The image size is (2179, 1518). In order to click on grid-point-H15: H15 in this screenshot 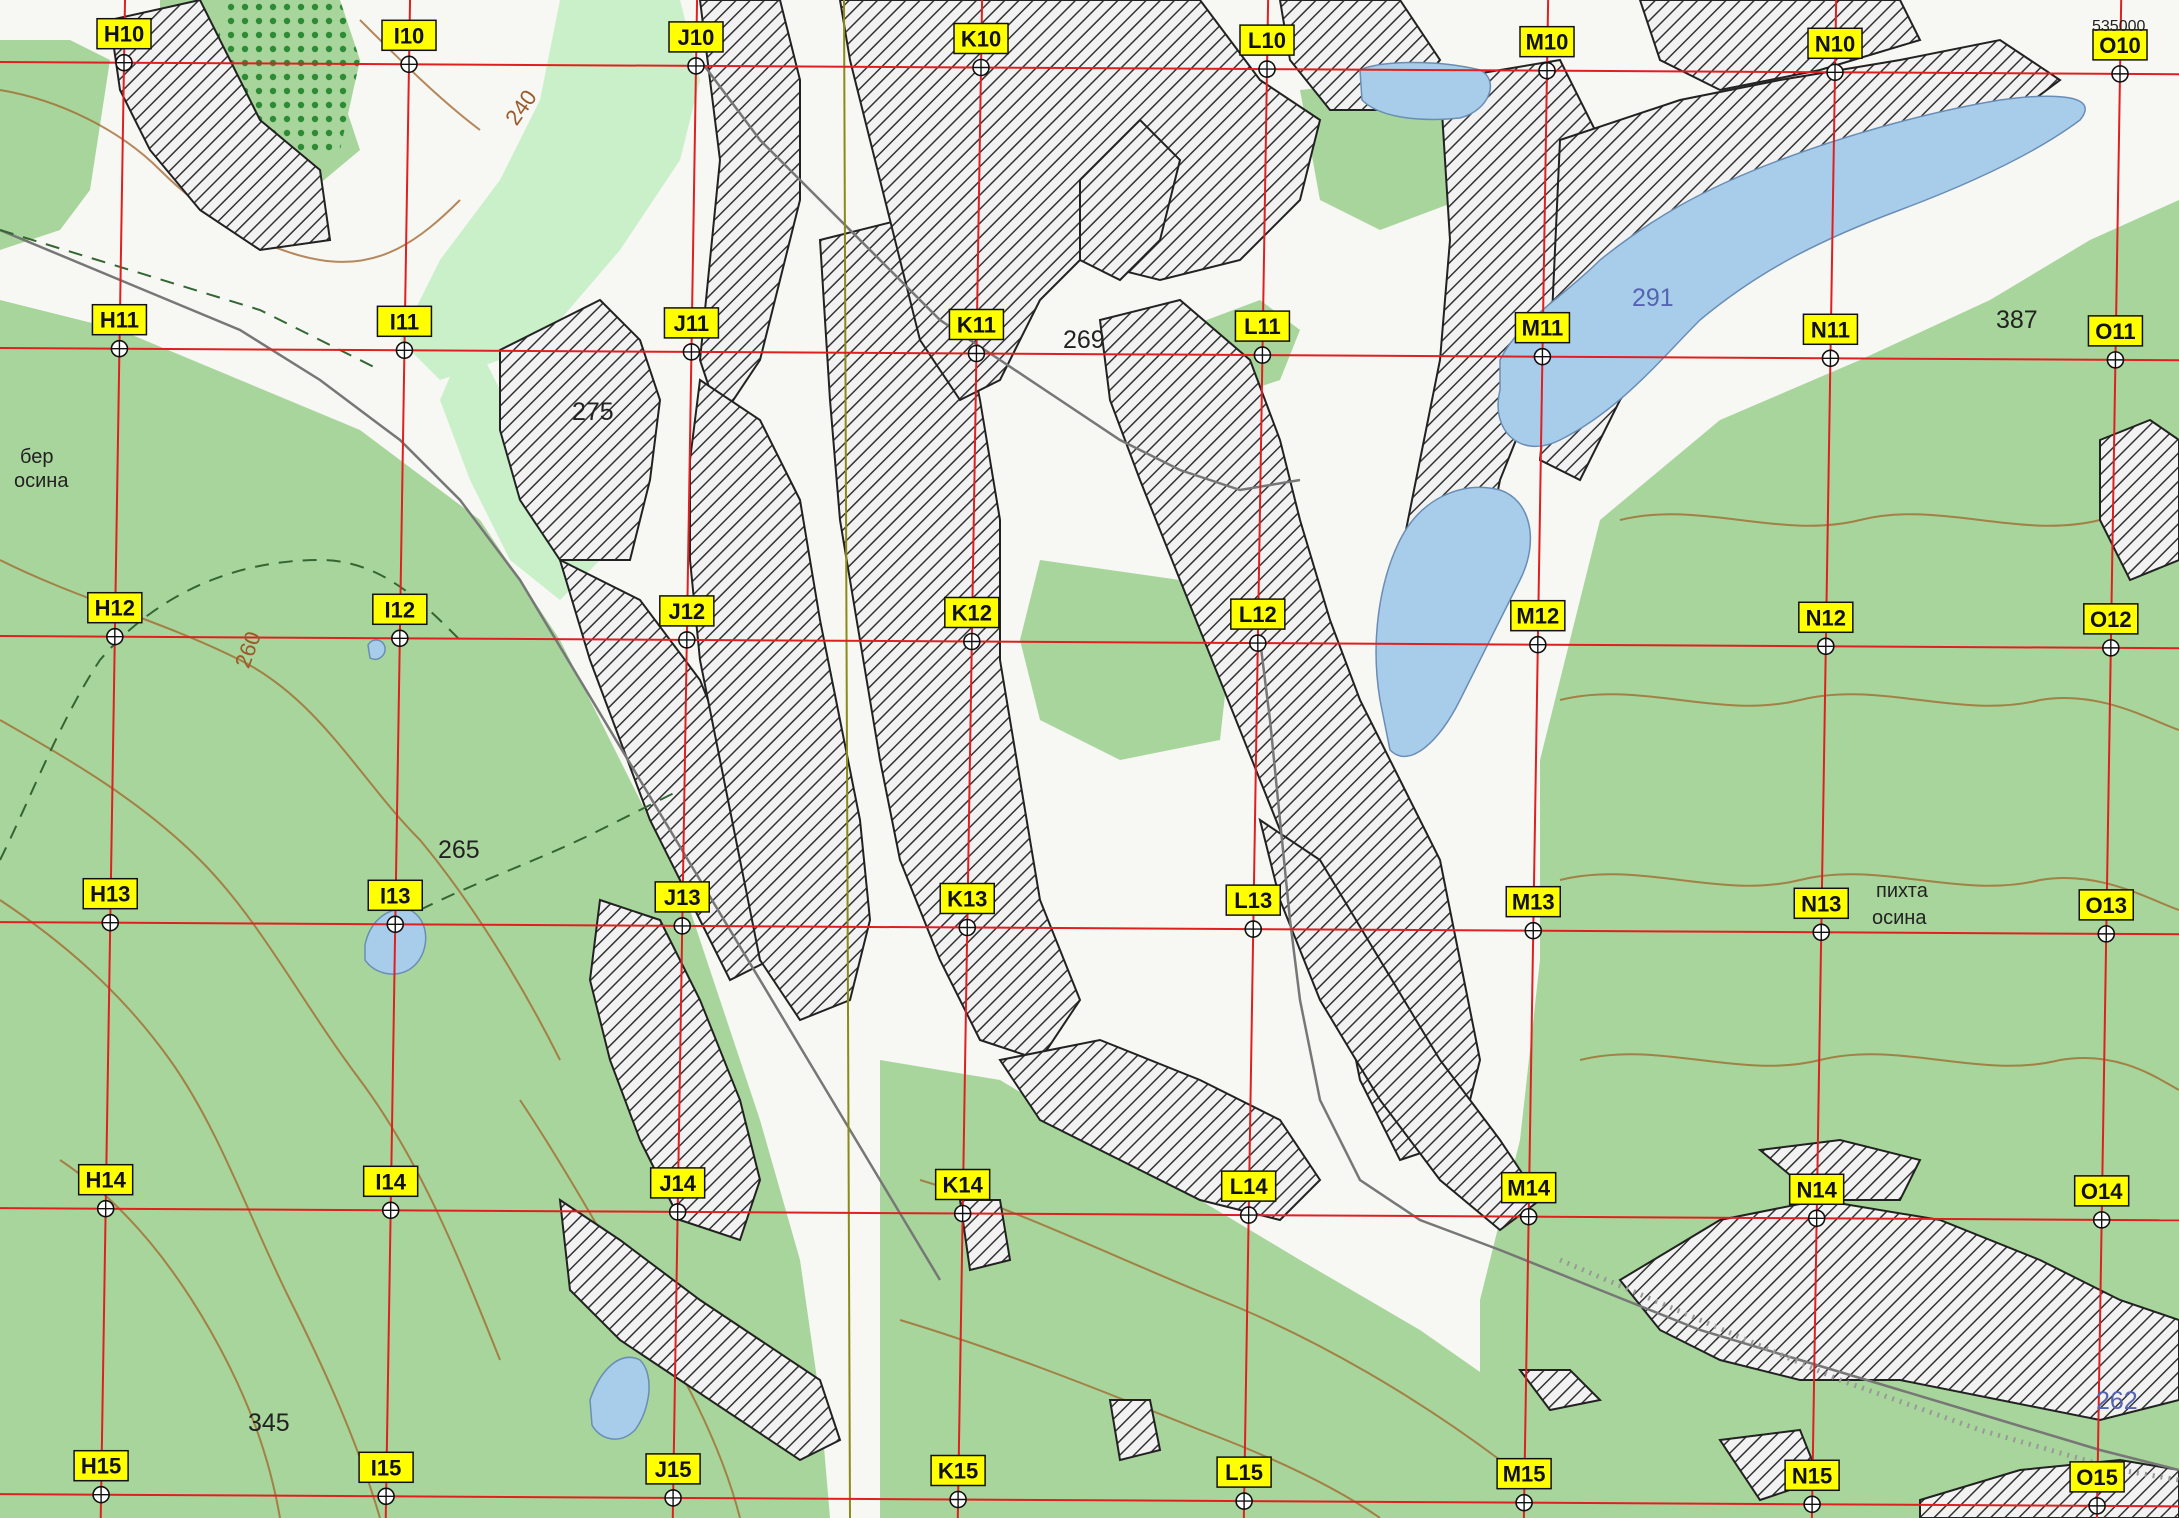, I will do `click(101, 1476)`.